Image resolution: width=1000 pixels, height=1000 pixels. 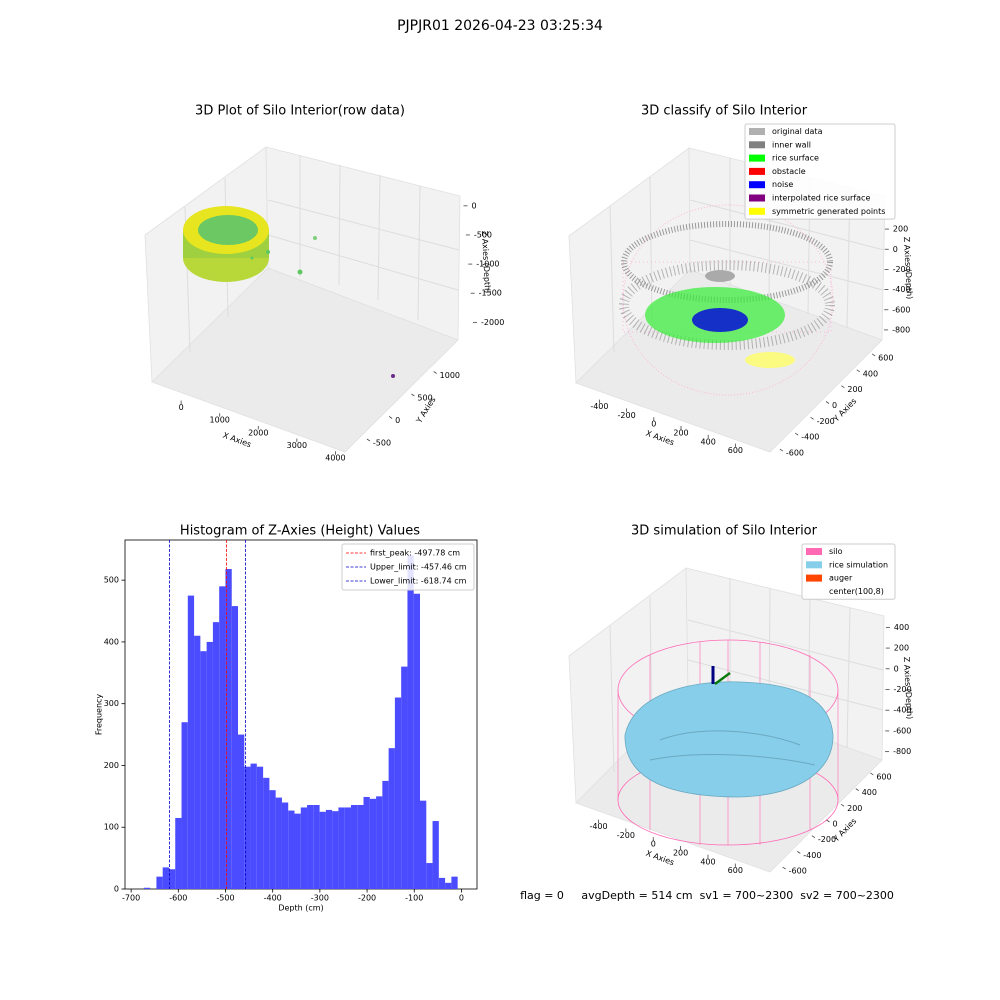 What do you see at coordinates (795, 453) in the screenshot?
I see `y-tick-label: -600` at bounding box center [795, 453].